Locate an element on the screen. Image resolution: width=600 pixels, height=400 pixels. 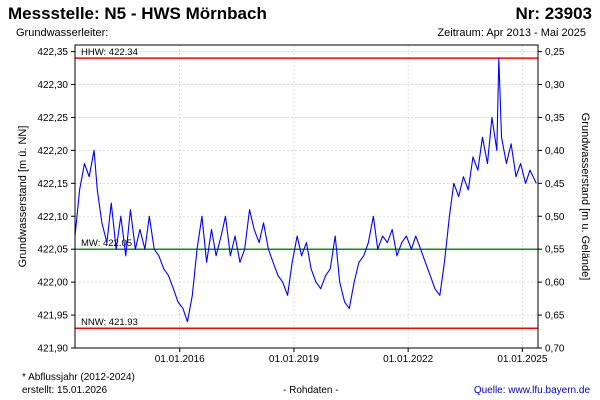
y2-tick-label: 0,55 is located at coordinates (555, 250).